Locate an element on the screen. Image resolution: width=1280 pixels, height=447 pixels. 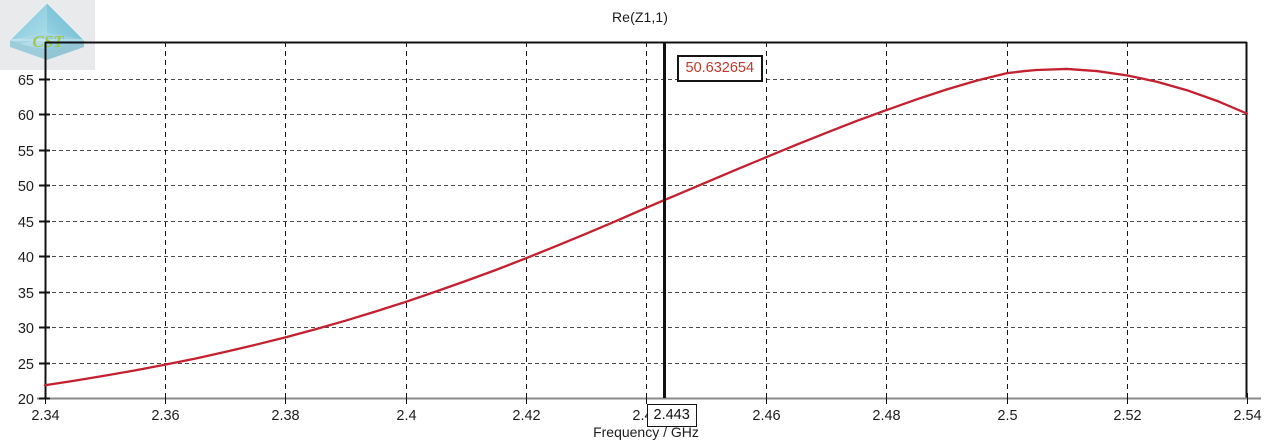
x-tick-label: 2.5 is located at coordinates (1007, 416).